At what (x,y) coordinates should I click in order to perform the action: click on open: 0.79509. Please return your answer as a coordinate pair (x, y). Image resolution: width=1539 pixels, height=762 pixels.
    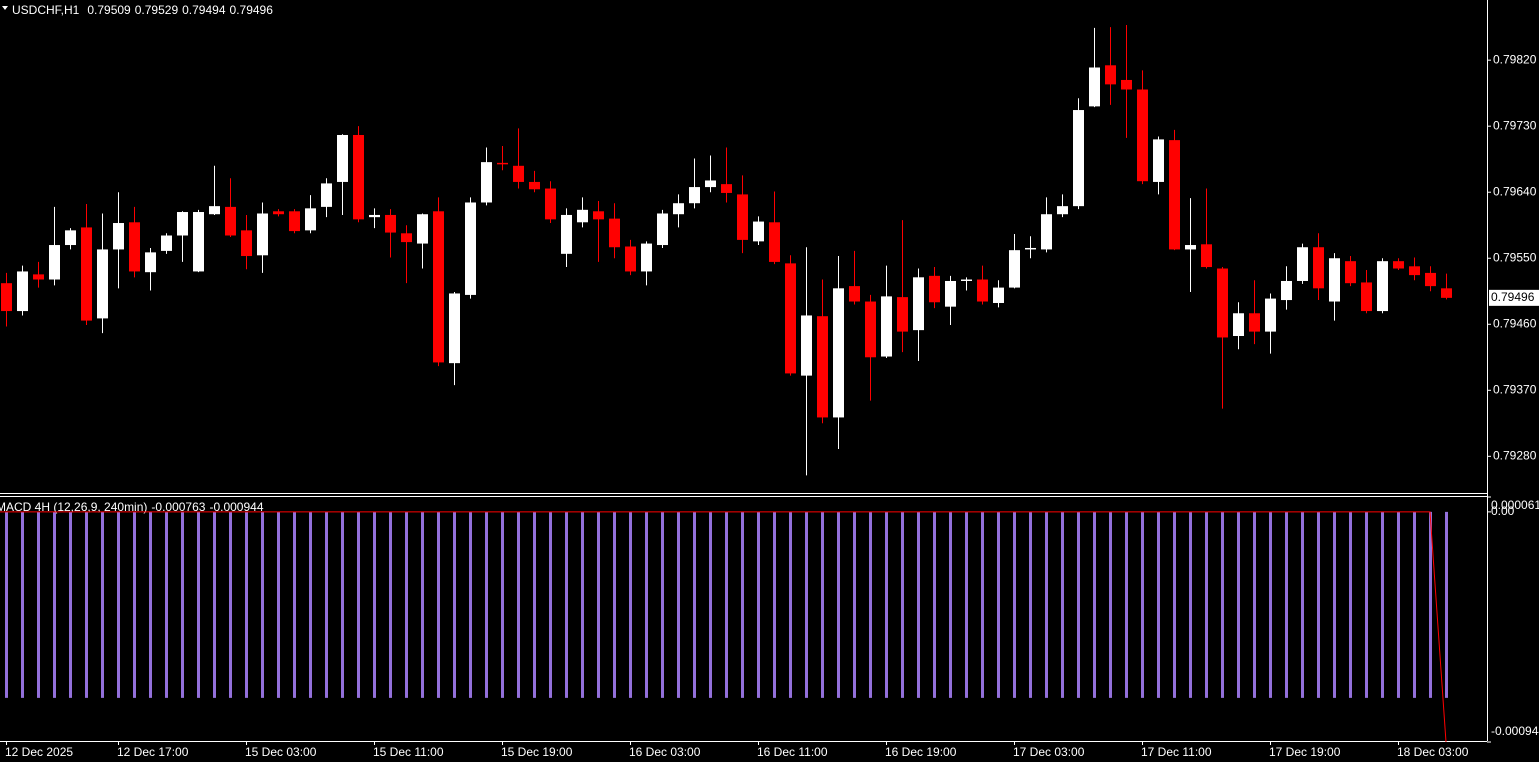
    Looking at the image, I should click on (109, 10).